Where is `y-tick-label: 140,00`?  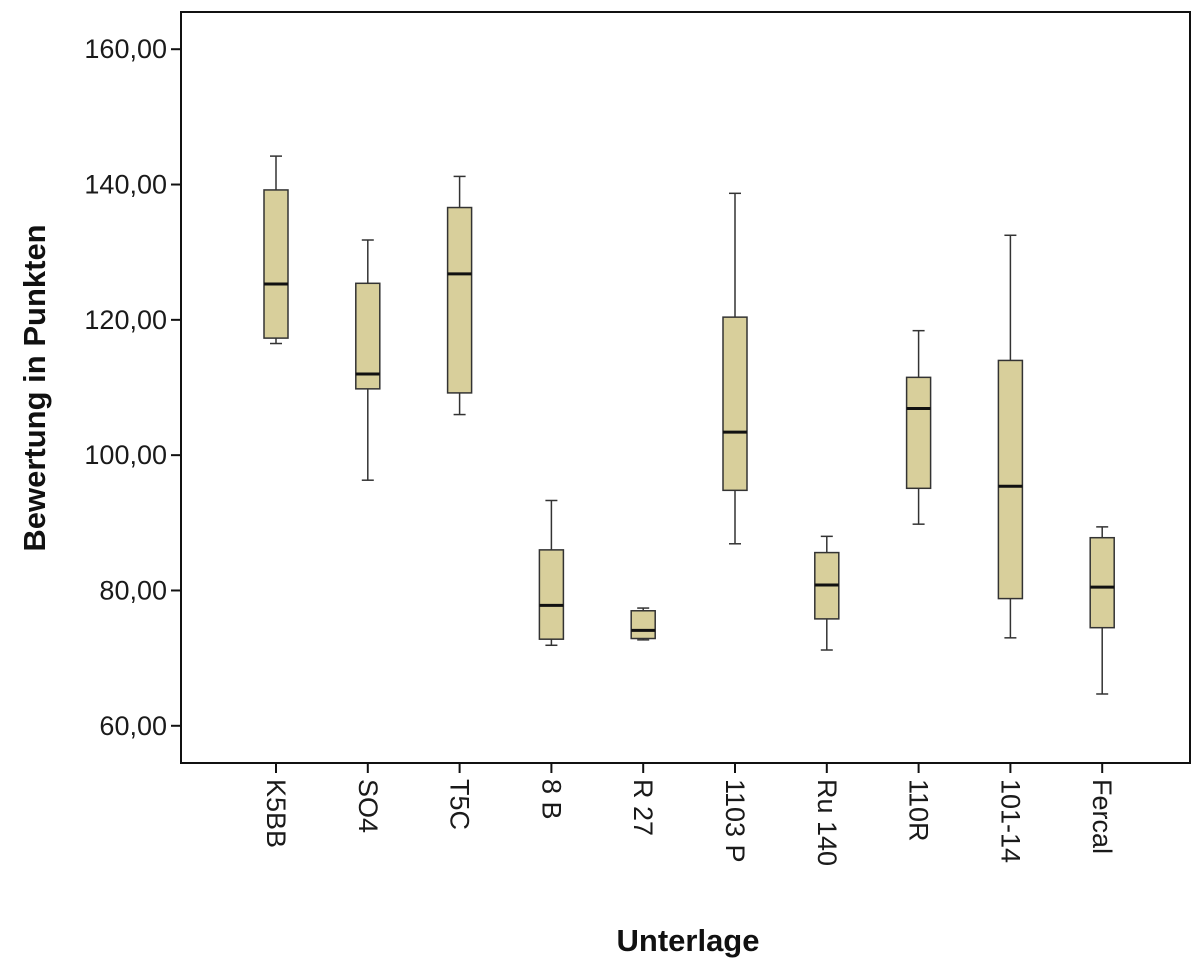
y-tick-label: 140,00 is located at coordinates (125, 185).